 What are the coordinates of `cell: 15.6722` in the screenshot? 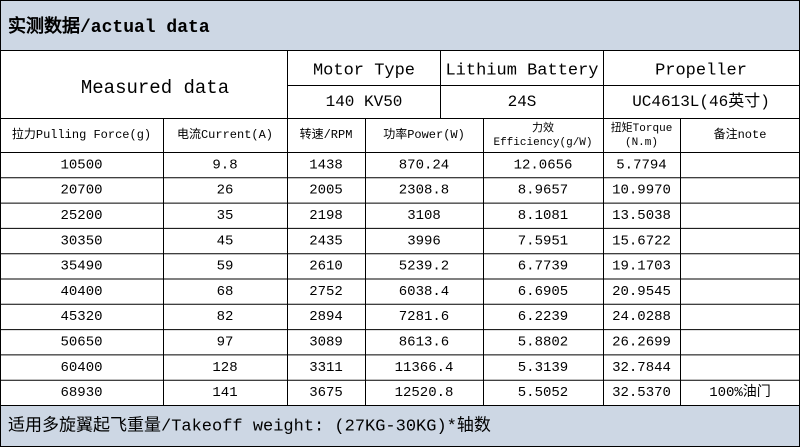 It's located at (641, 241).